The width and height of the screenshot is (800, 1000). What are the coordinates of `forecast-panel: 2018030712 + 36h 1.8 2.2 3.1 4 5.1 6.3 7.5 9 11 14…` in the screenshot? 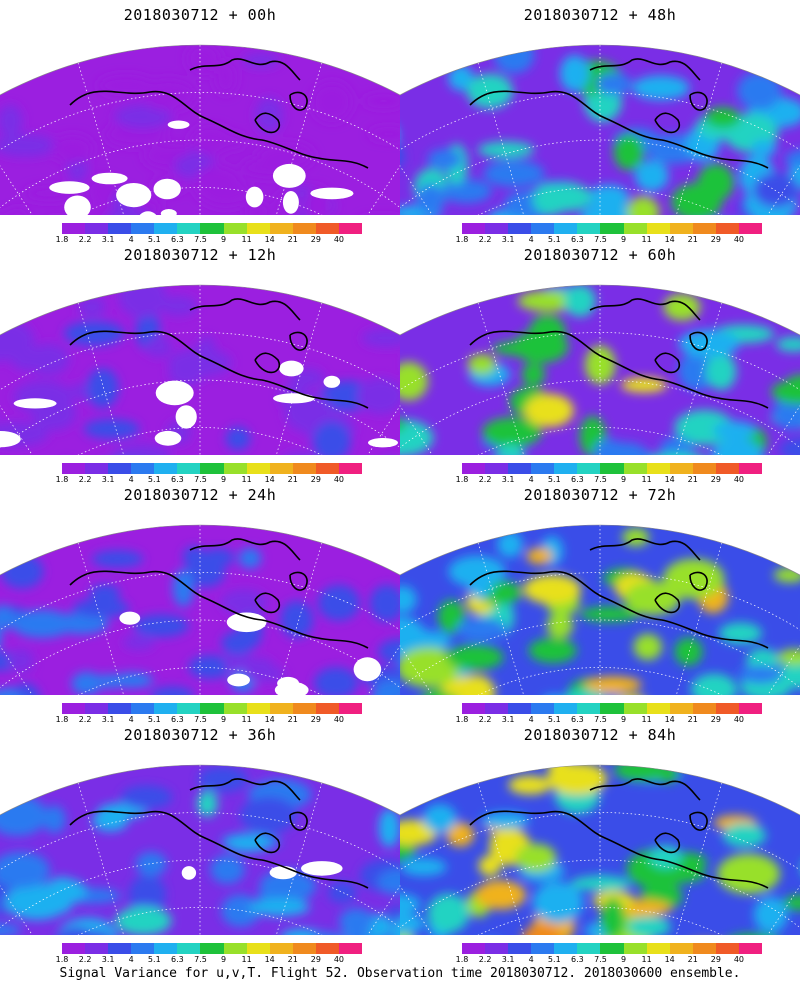 It's located at (200, 842).